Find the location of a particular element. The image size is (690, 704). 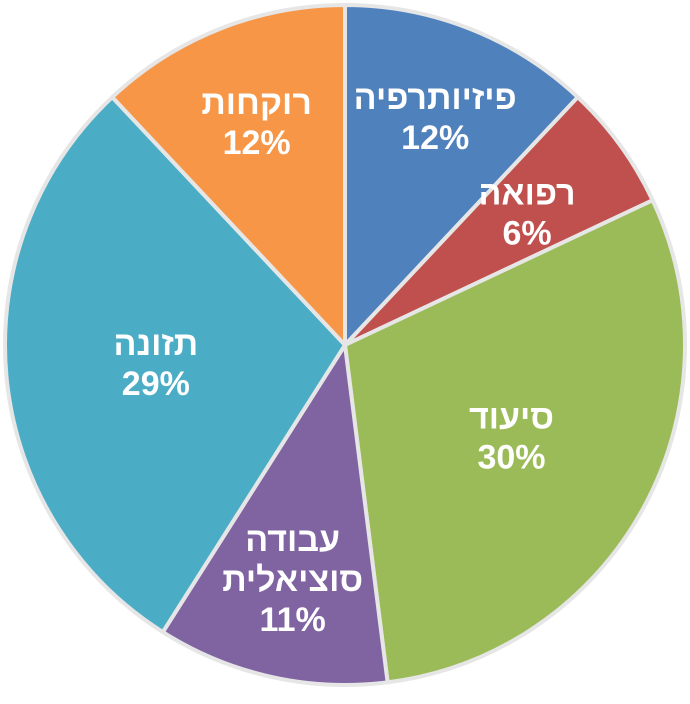

slice-category-label: רוקחות is located at coordinates (256, 103).